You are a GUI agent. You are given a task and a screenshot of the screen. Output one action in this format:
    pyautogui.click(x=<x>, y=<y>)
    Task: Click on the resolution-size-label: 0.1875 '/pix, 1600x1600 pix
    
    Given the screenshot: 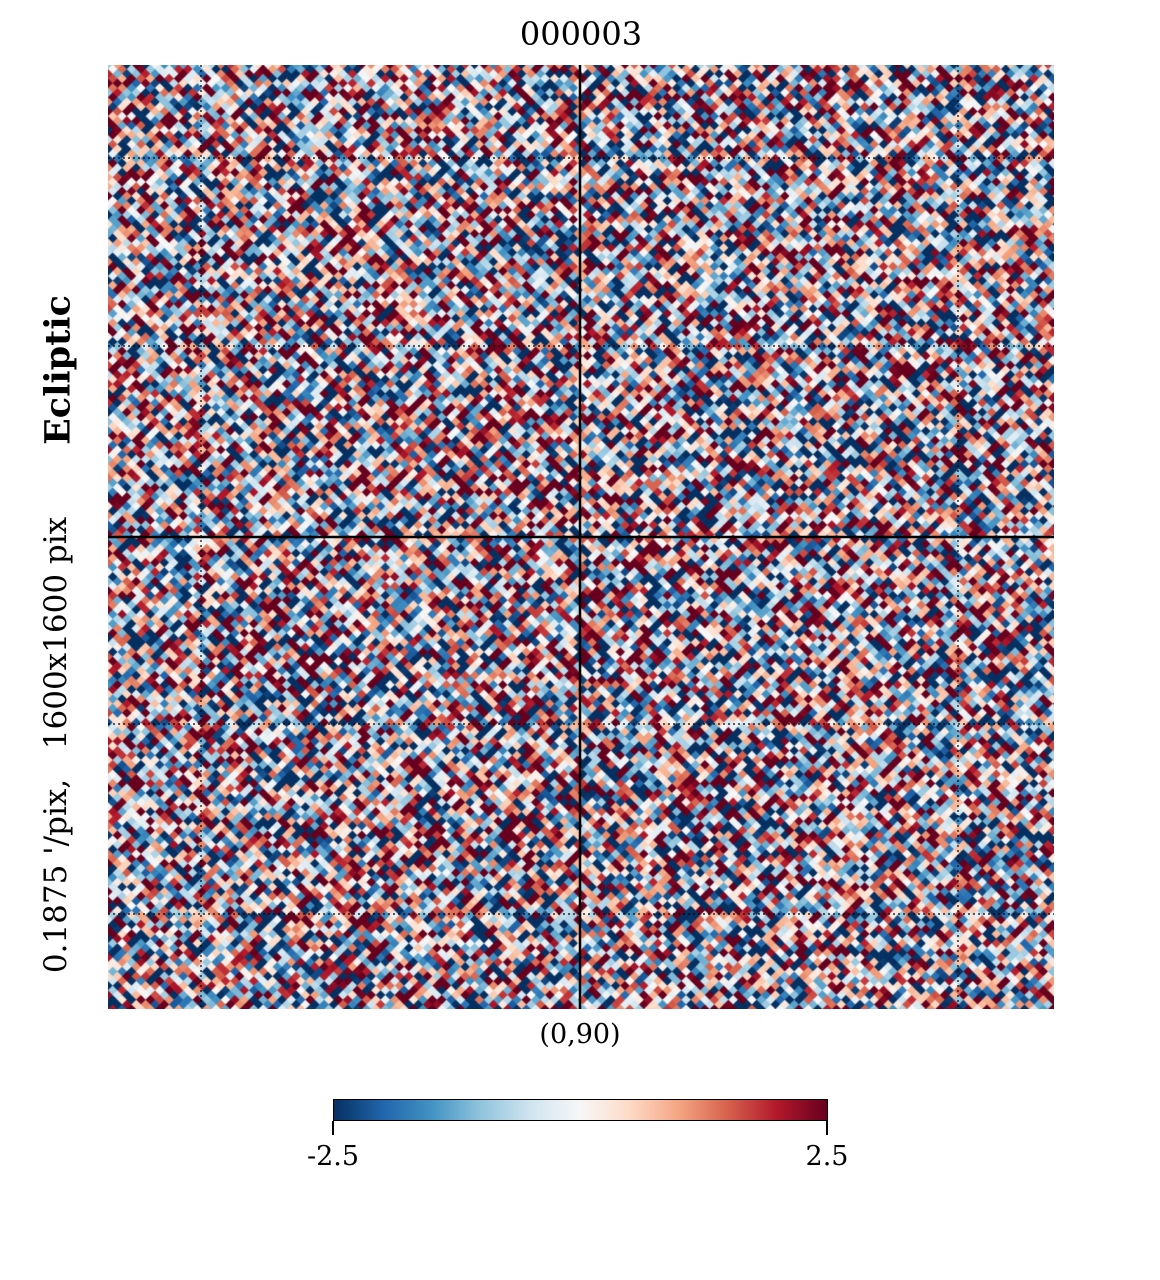 What is the action you would take?
    pyautogui.click(x=56, y=745)
    